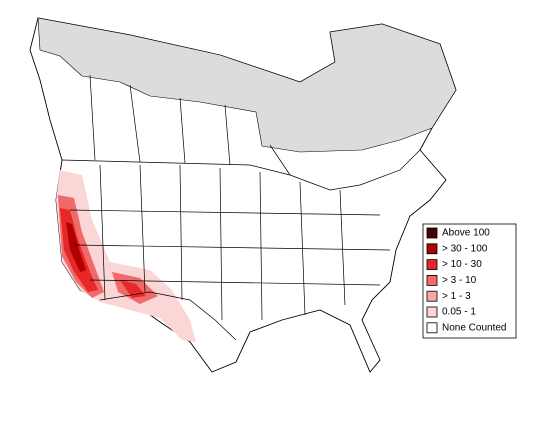 This screenshot has width=547, height=423. I want to click on legend-label: > 10 - 30, so click(462, 264).